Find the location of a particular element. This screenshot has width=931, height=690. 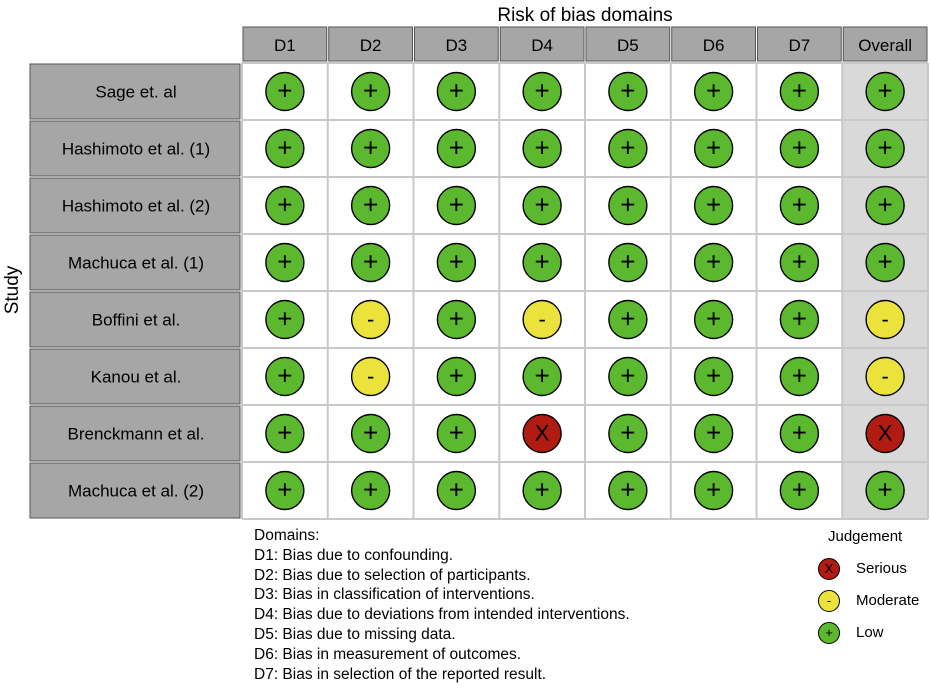

domain-item-d6: D6: Bias in measurement of outcomes. is located at coordinates (388, 654).